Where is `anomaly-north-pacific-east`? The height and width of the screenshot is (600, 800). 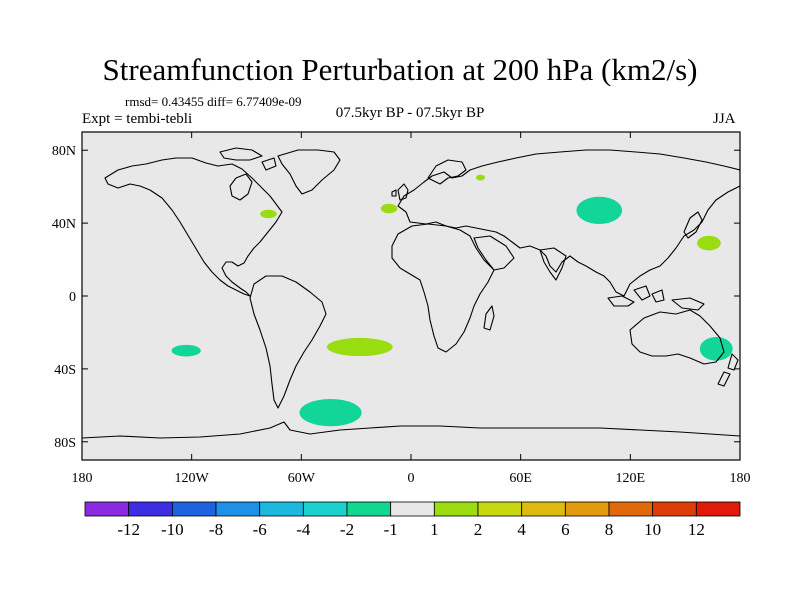 anomaly-north-pacific-east is located at coordinates (709, 243).